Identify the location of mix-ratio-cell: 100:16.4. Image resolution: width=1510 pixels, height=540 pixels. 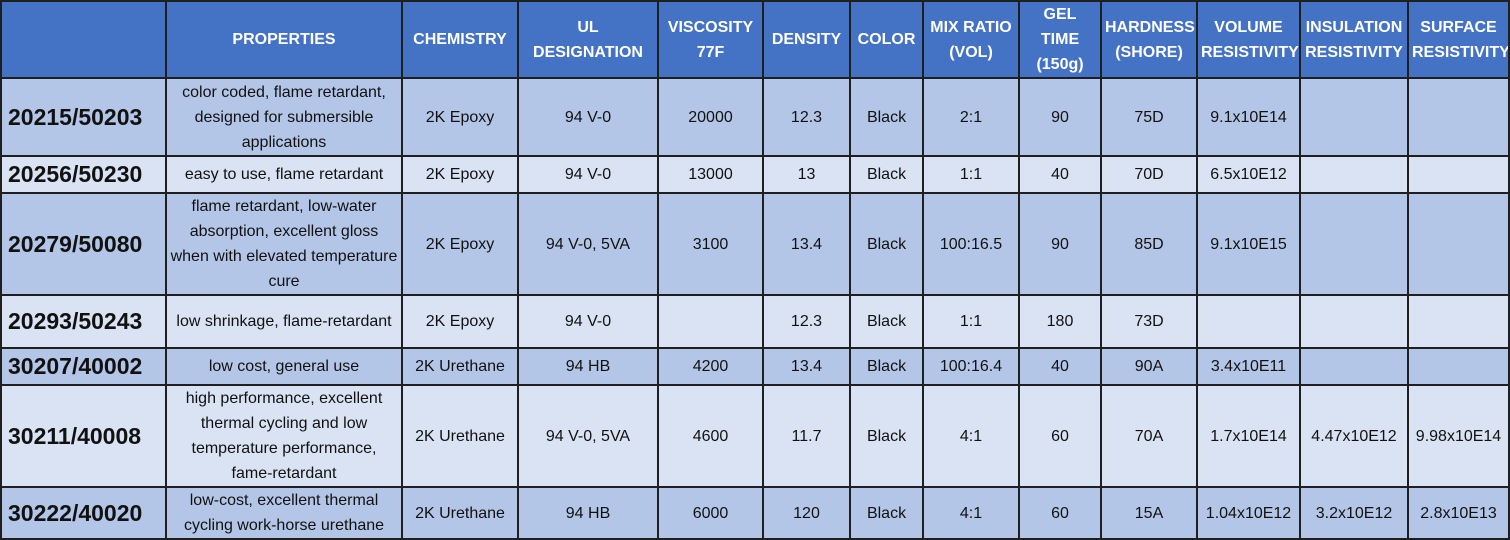
(971, 366).